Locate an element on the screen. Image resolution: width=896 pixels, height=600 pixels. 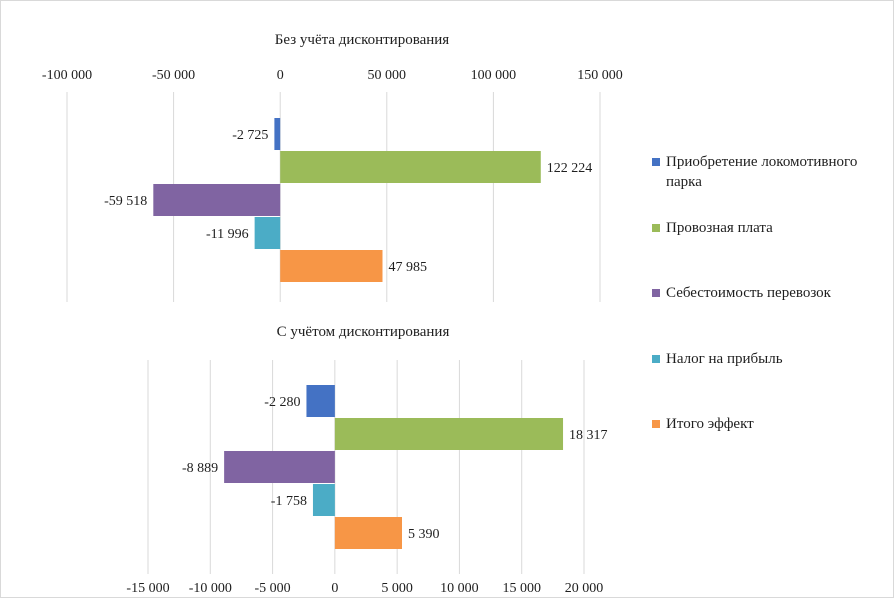
data-label-freight: 18 317 is located at coordinates (588, 435).